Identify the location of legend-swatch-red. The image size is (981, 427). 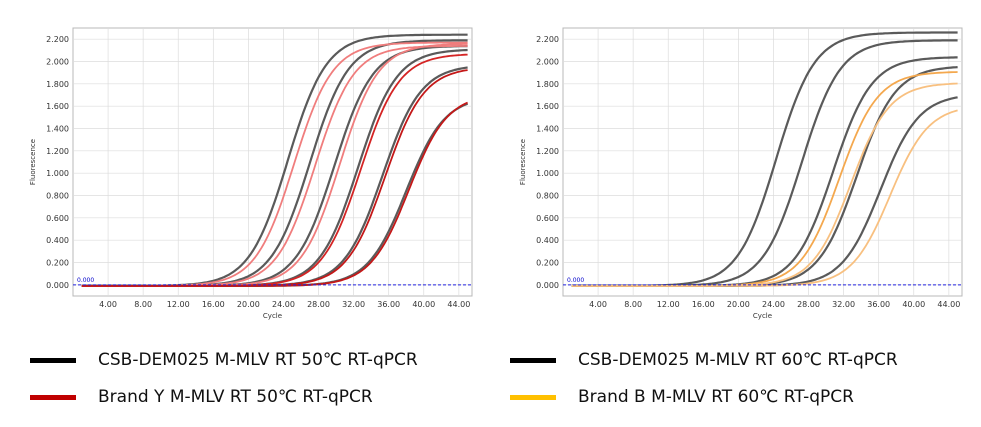
(53, 397).